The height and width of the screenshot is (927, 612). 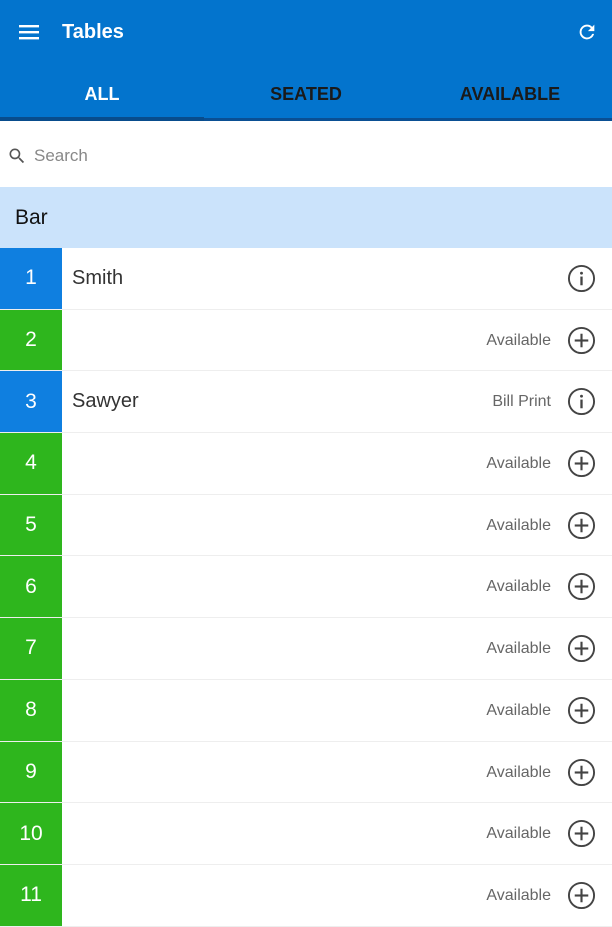 What do you see at coordinates (31, 895) in the screenshot?
I see `table-number: 11` at bounding box center [31, 895].